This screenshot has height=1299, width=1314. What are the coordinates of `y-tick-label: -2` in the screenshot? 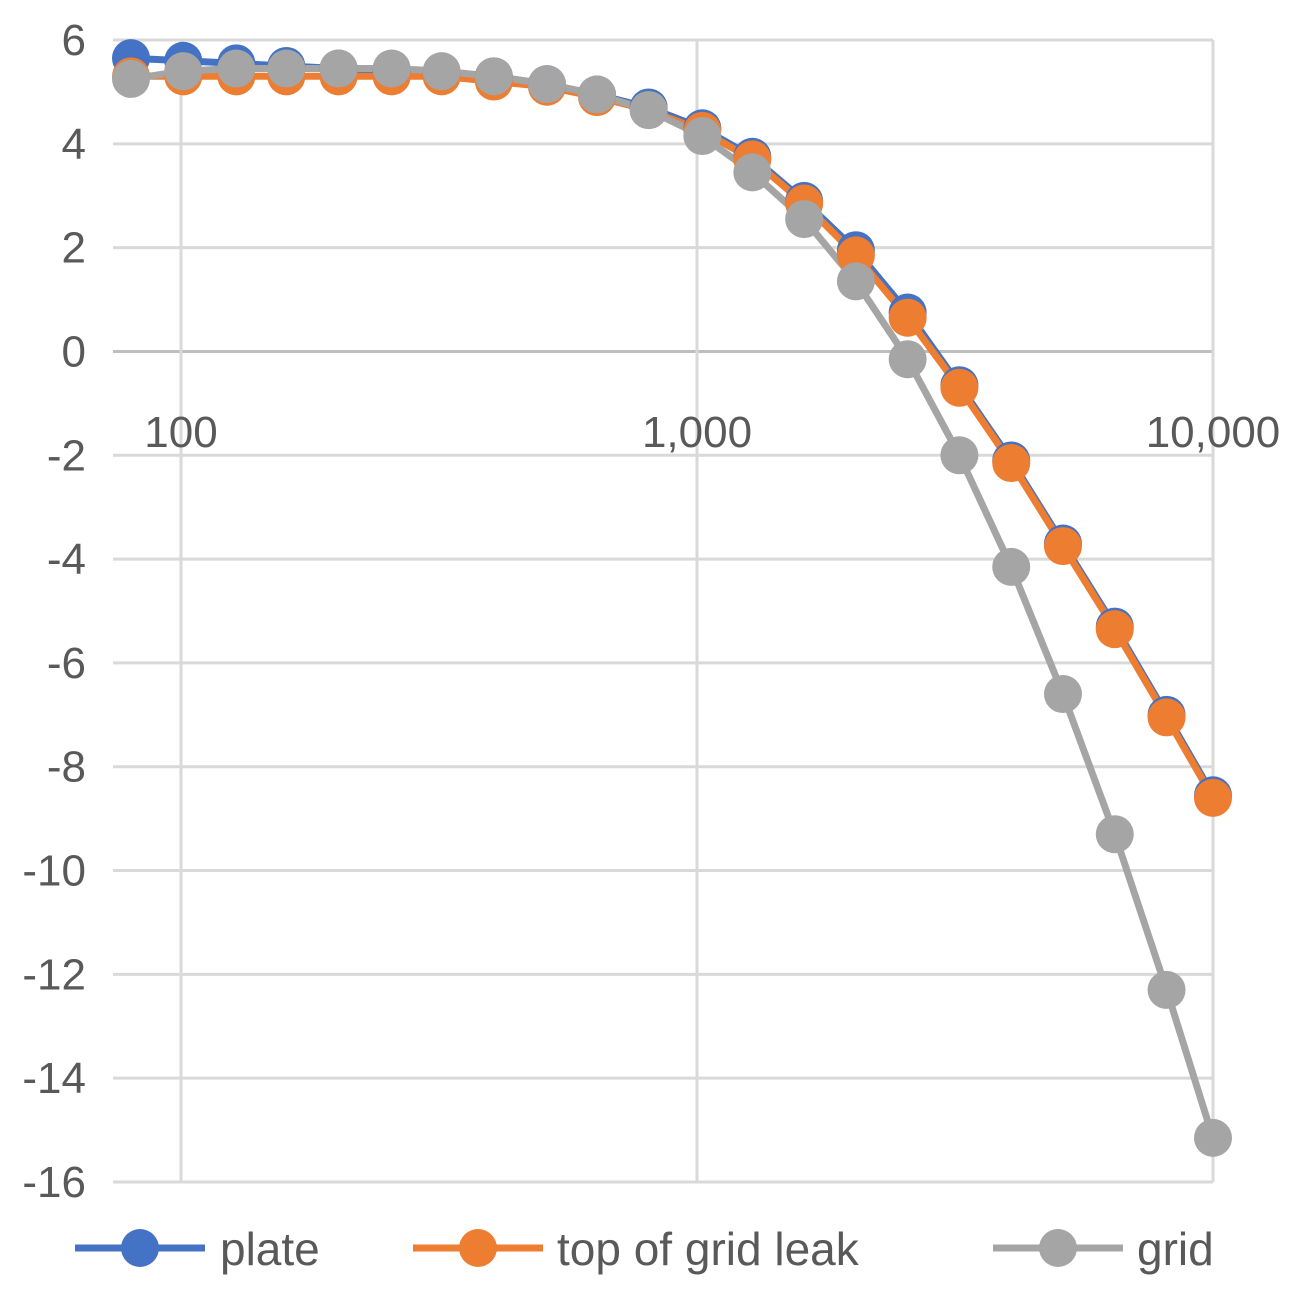 It's located at (66, 455).